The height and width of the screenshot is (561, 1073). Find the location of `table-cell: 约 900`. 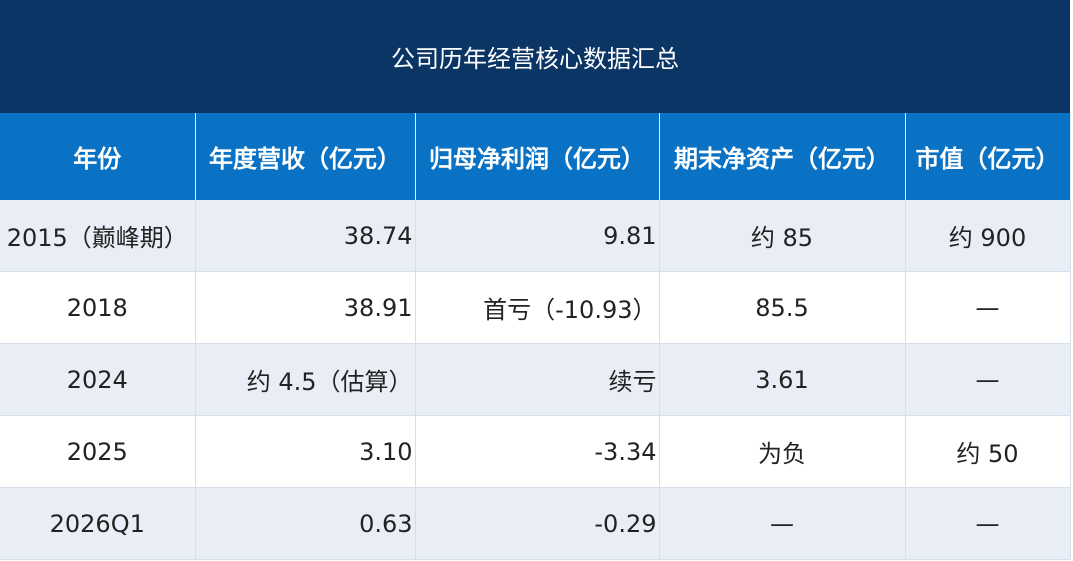

table-cell: 约 900 is located at coordinates (988, 236).